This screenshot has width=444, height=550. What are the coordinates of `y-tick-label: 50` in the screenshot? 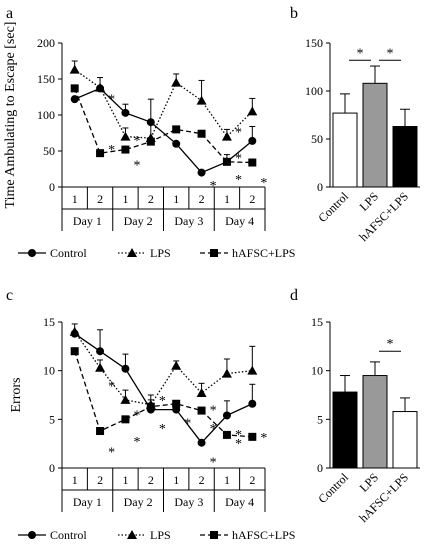 It's located at (49, 151).